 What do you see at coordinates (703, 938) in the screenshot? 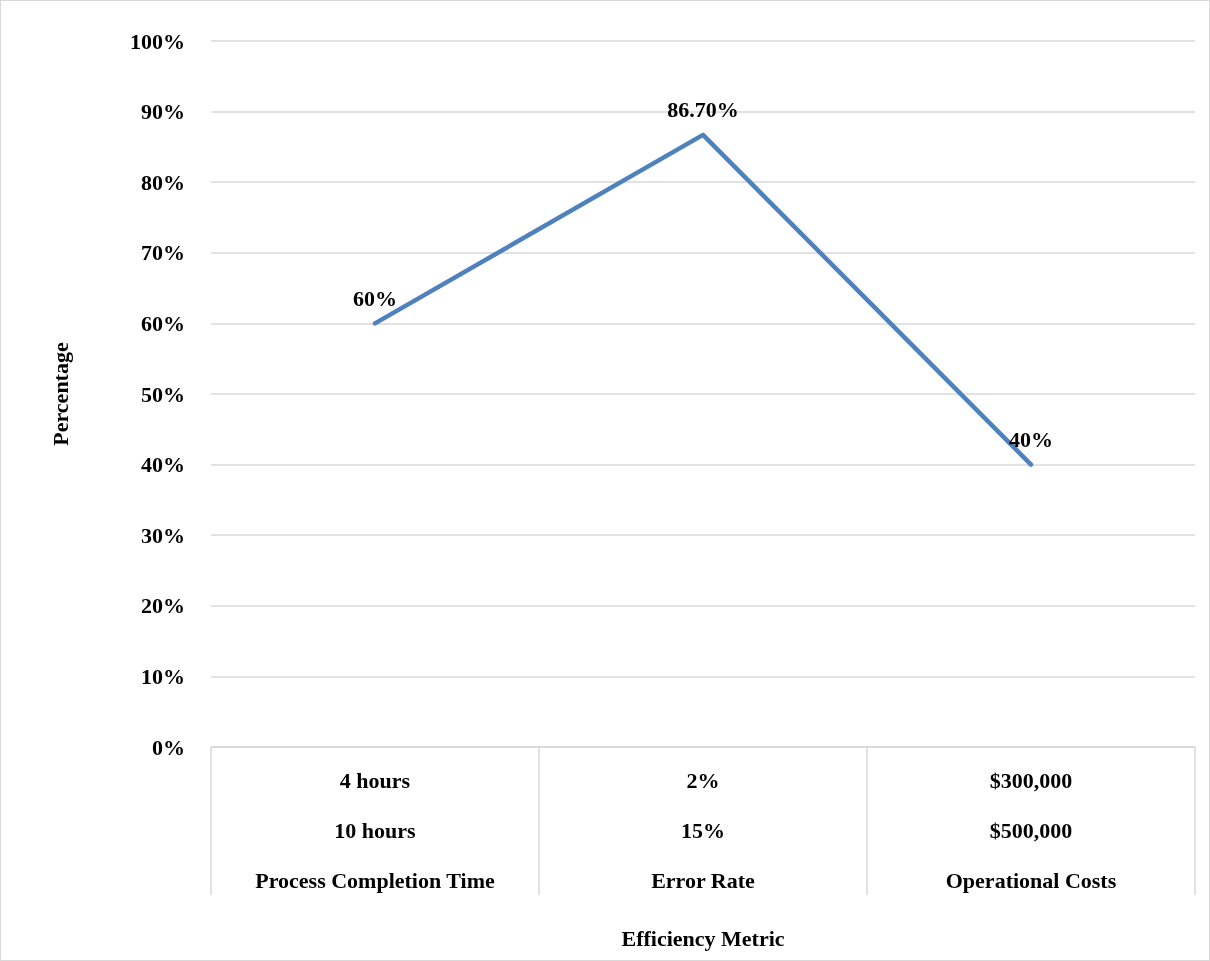
I see `x-axis-title: Efficiency Metric` at bounding box center [703, 938].